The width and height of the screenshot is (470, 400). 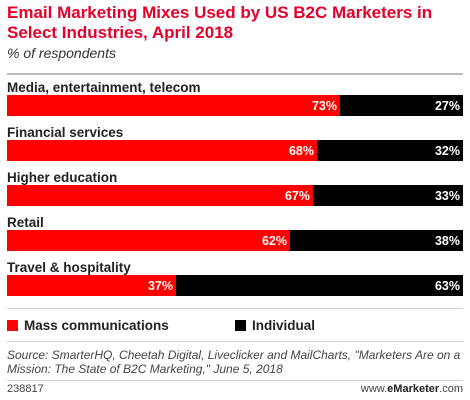 I want to click on bar-mass-communications: 68%, so click(x=162, y=150).